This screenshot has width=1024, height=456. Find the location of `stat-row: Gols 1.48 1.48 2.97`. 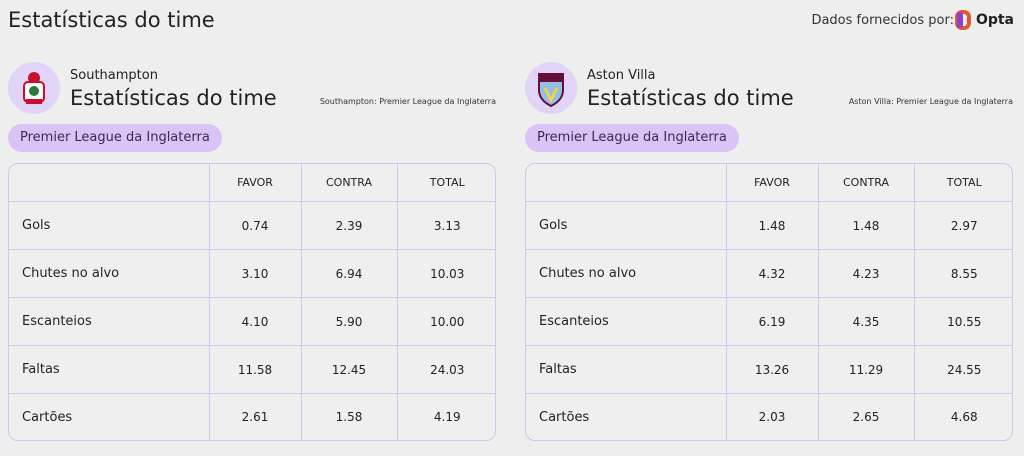

stat-row: Gols 1.48 1.48 2.97 is located at coordinates (769, 225).